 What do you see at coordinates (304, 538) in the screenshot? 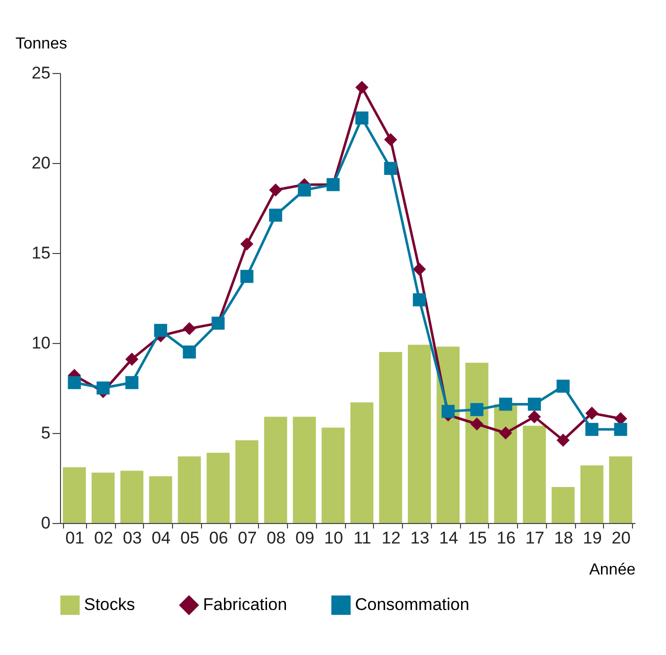
I see `x-tick-label: 09` at bounding box center [304, 538].